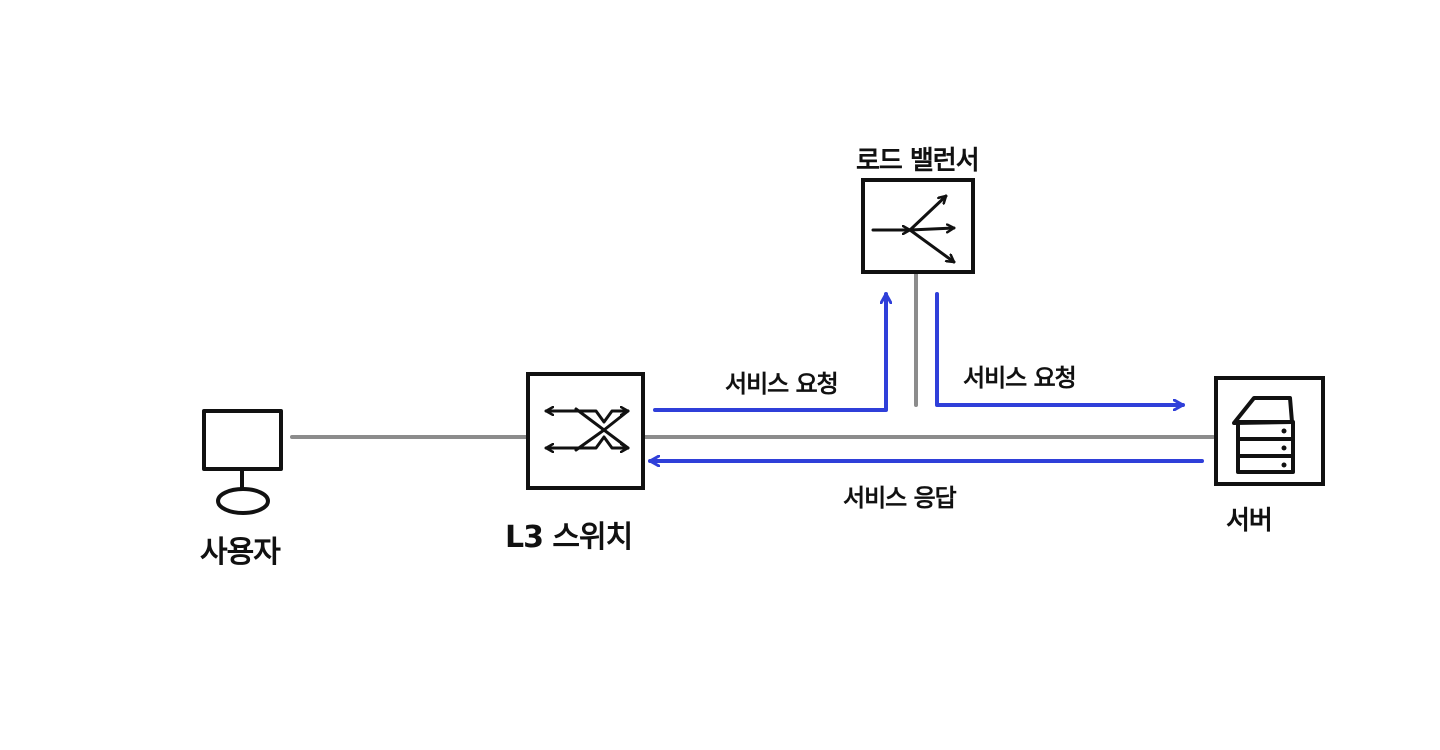 This screenshot has width=1440, height=750. Describe the element at coordinates (242, 462) in the screenshot. I see `monitor-icon` at that location.